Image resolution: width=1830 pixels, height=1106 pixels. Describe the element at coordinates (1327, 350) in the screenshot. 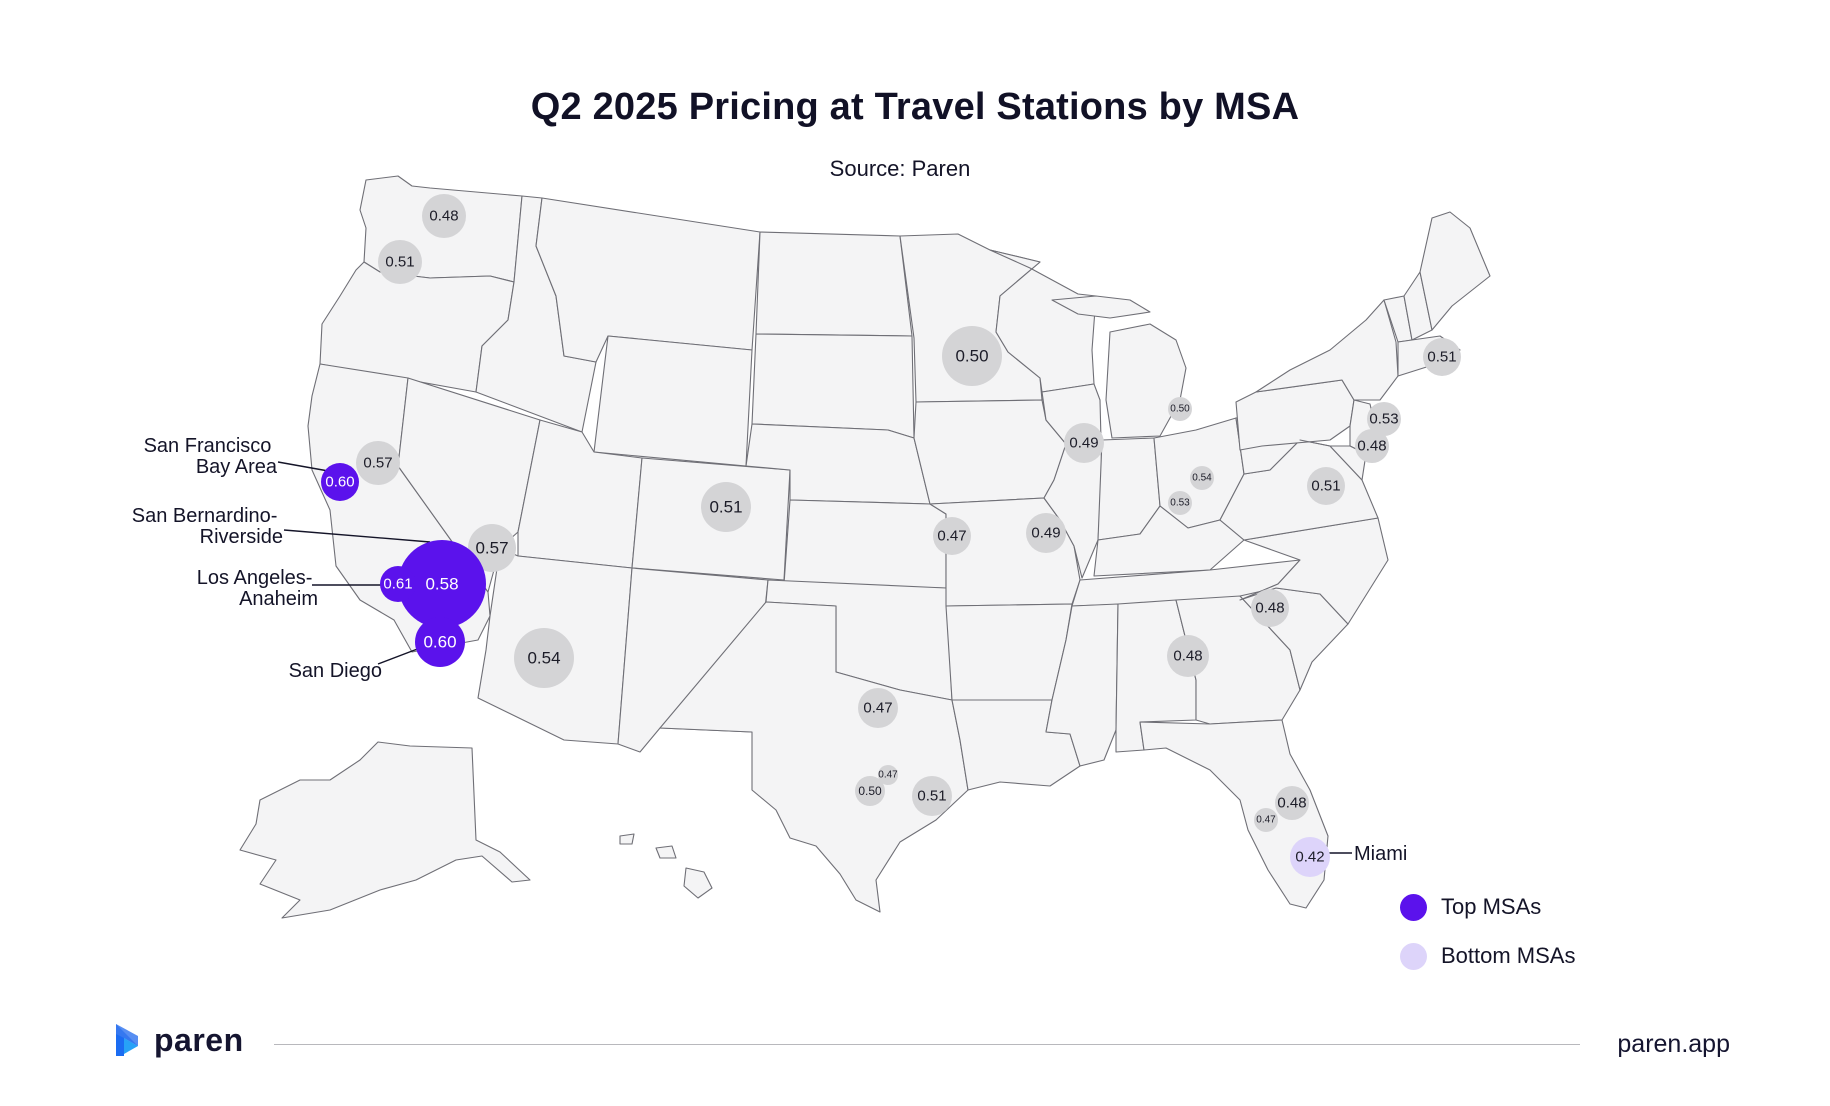

I see `state-new-york` at that location.